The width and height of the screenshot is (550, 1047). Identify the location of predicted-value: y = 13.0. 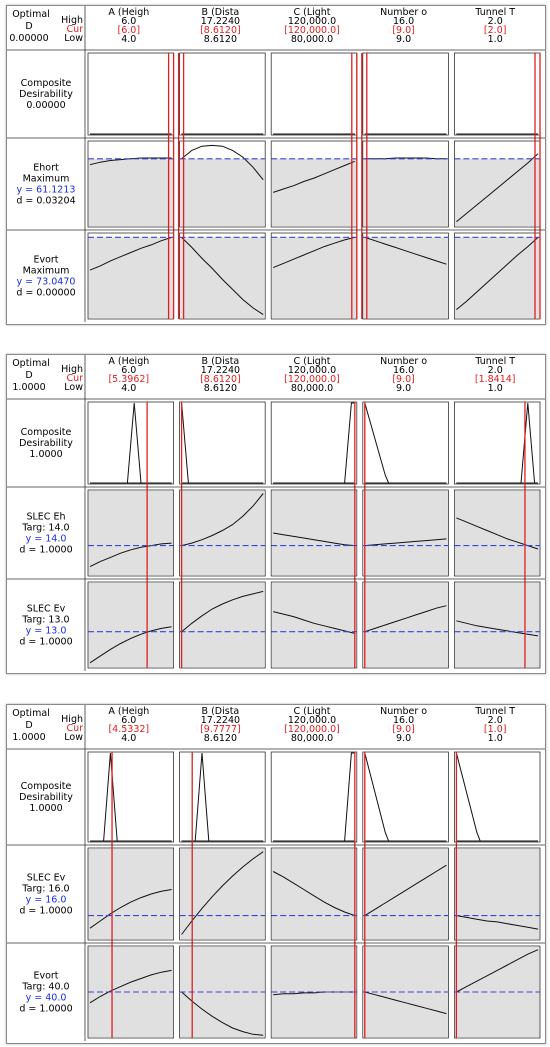
(46, 631).